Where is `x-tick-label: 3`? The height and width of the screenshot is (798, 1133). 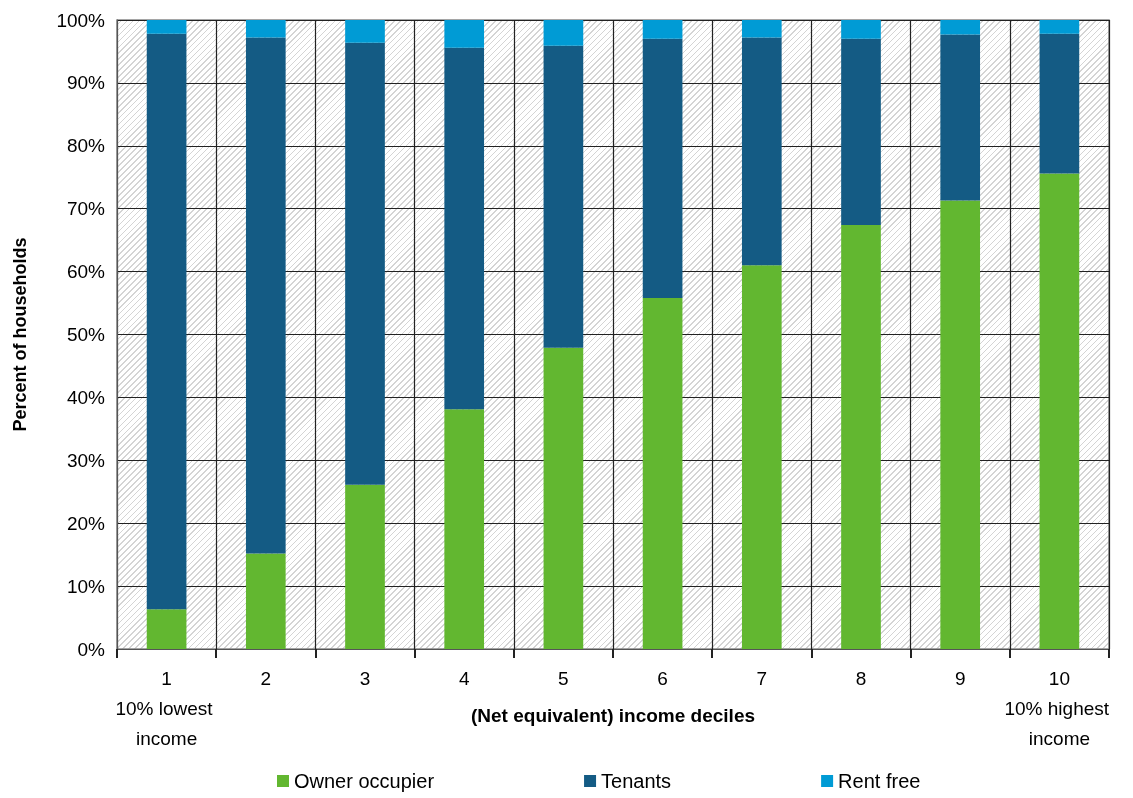 x-tick-label: 3 is located at coordinates (365, 678).